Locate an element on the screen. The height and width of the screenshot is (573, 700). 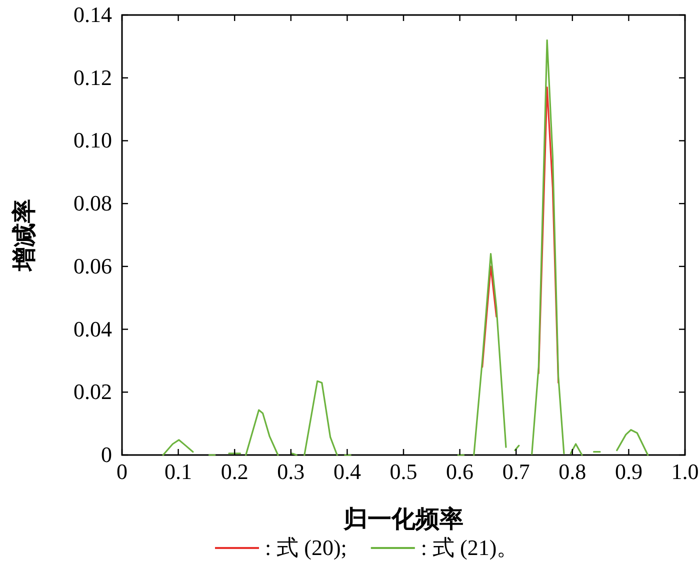
y-tick-label: 0.14 is located at coordinates (93, 14).